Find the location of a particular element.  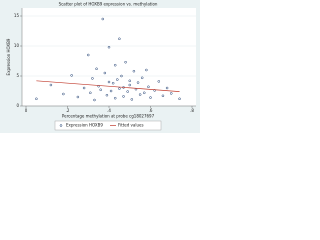

y-tick-label: 15 is located at coordinates (17, 15).